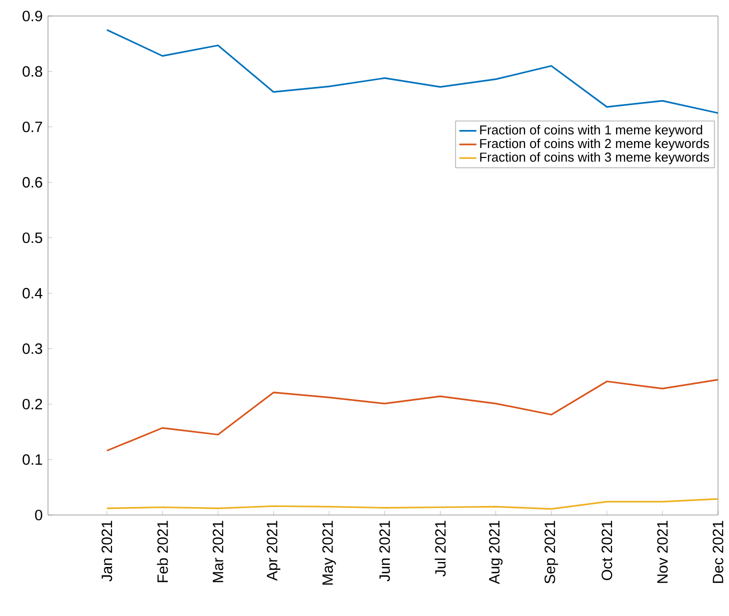  I want to click on x-tick-label: Mar 2021, so click(218, 551).